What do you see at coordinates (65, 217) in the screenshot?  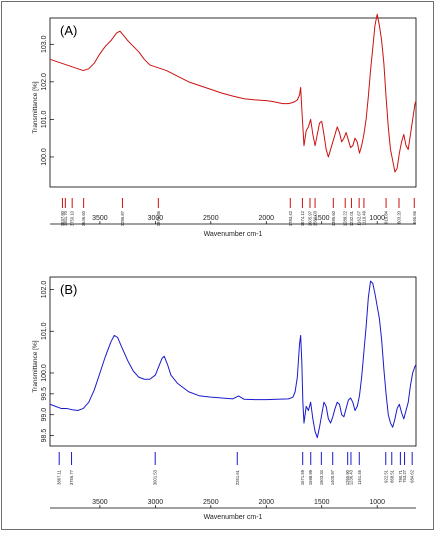 I see `peak-label: 3811.70` at bounding box center [65, 217].